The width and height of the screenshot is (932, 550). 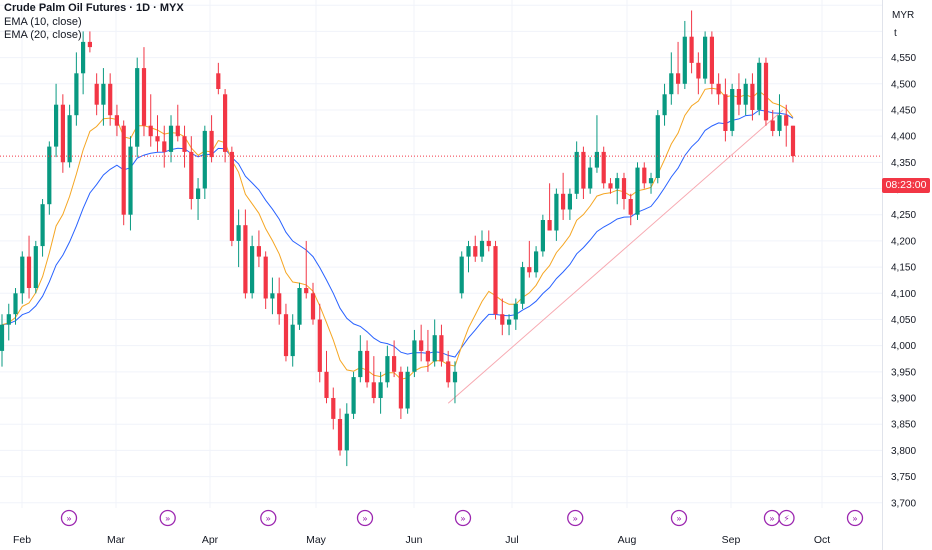 I want to click on event-markers: » » » » » » » » ⚡ », so click(x=462, y=518).